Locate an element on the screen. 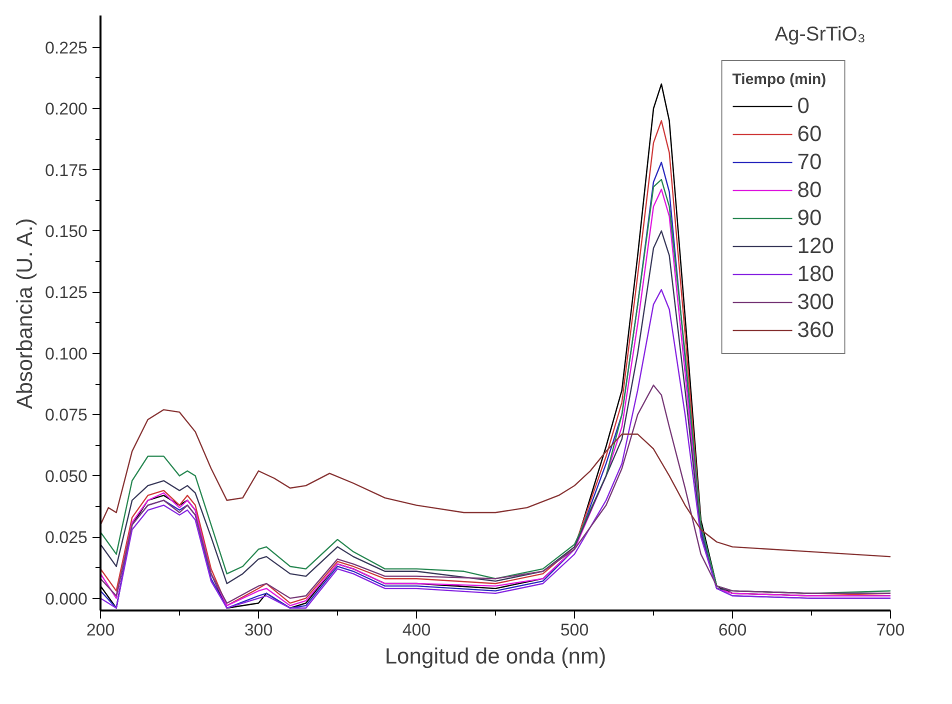 This screenshot has width=952, height=704. annotation: Ag-SrTiO₃ is located at coordinates (820, 35).